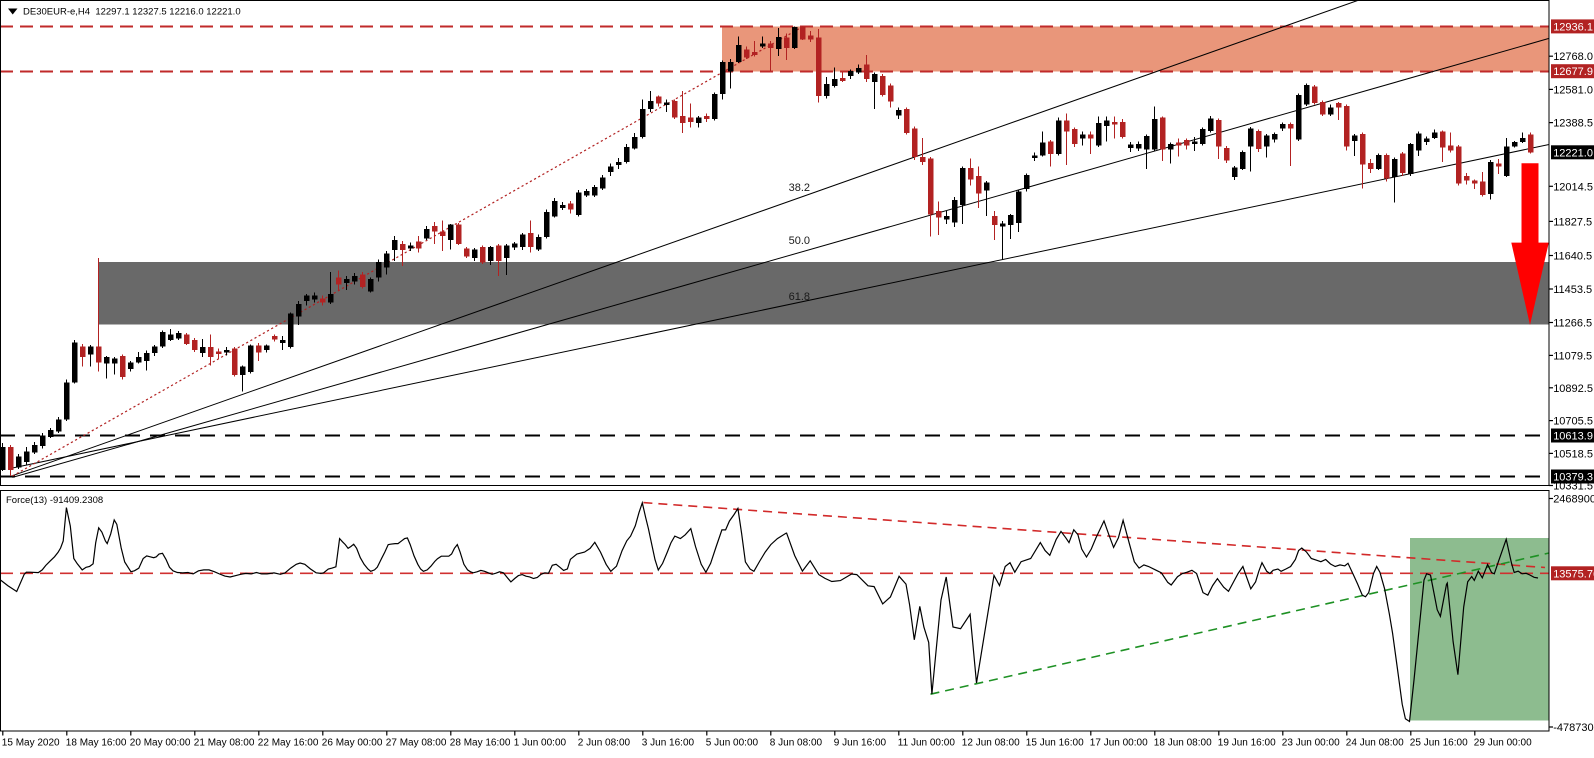 The width and height of the screenshot is (1594, 758). Describe the element at coordinates (1572, 222) in the screenshot. I see `svg-text: 11827.5` at that location.